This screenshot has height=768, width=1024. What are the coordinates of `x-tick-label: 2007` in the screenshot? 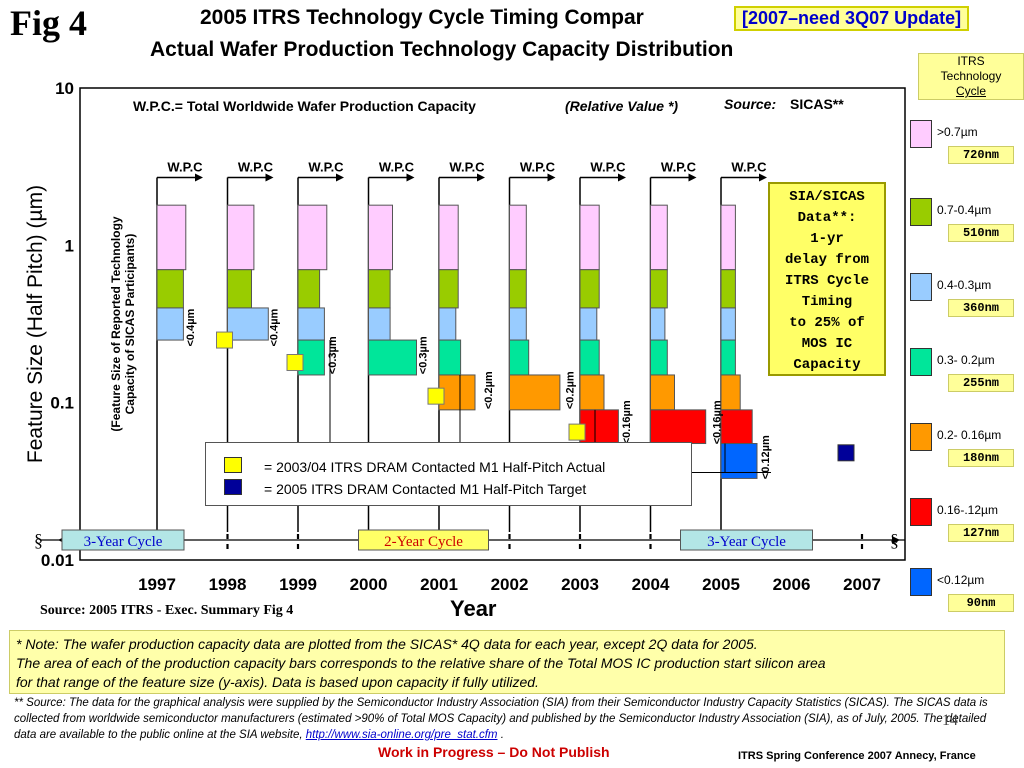 It's located at (862, 584).